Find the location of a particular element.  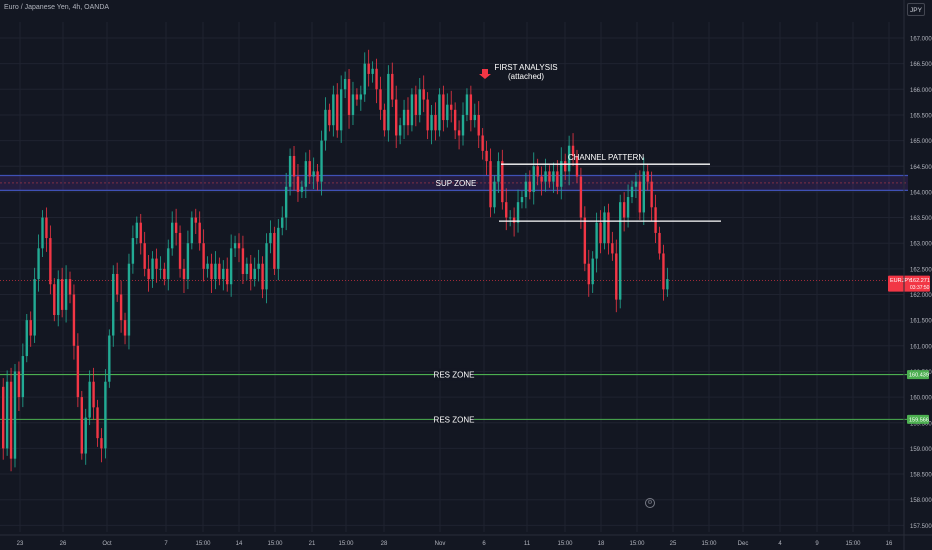

x-tick-label: 7 is located at coordinates (166, 544).